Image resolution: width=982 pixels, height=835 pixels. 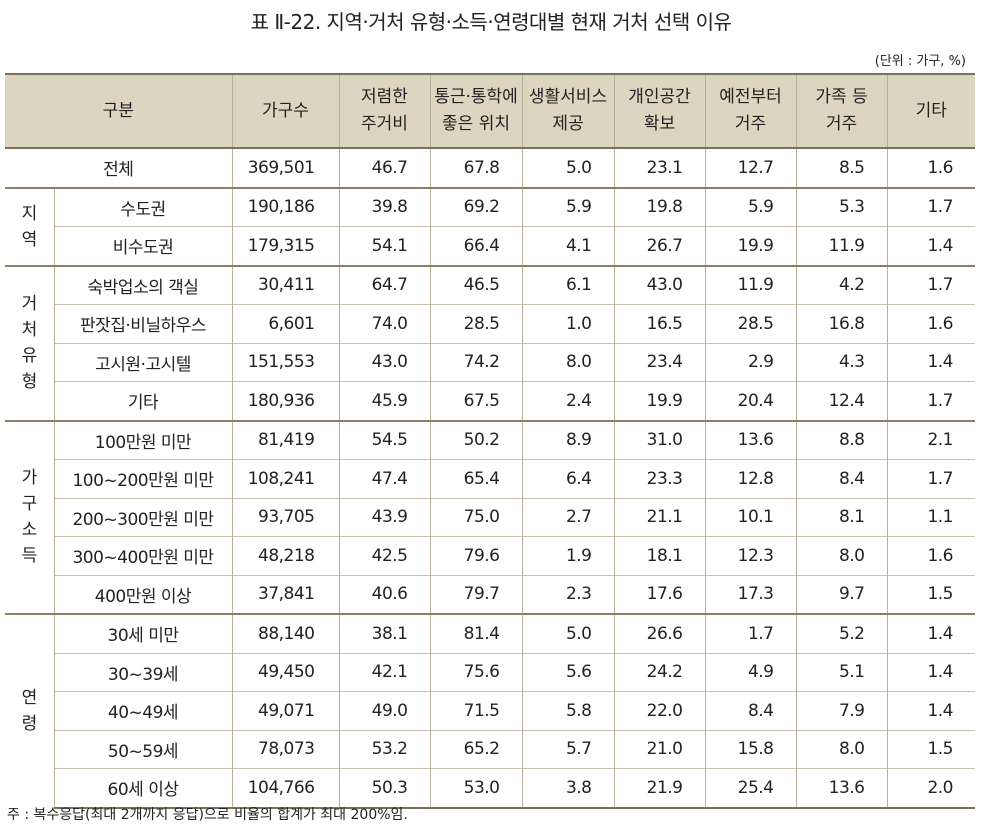 I want to click on cell-value: 5.7, so click(x=567, y=749).